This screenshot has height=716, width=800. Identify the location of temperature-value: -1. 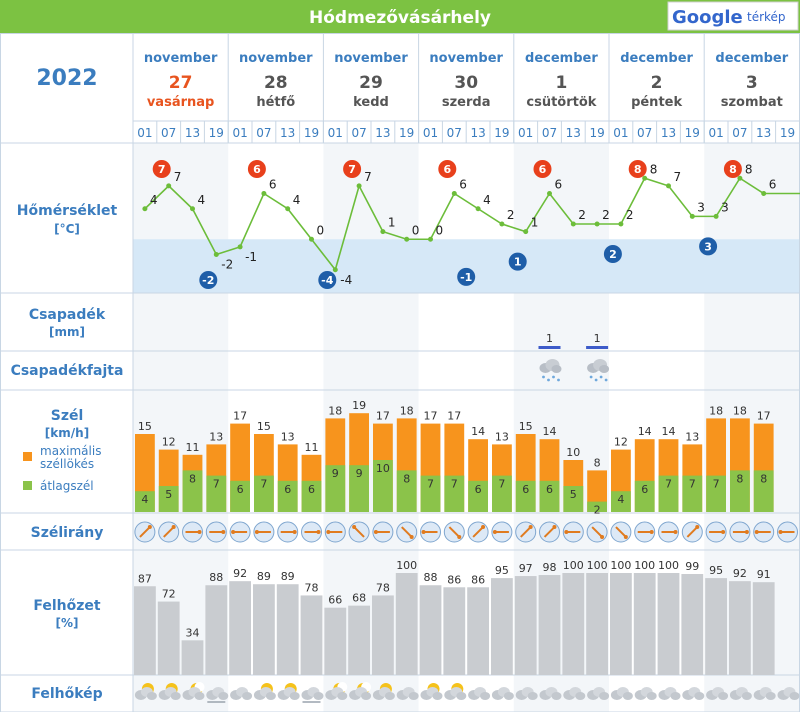
(251, 257).